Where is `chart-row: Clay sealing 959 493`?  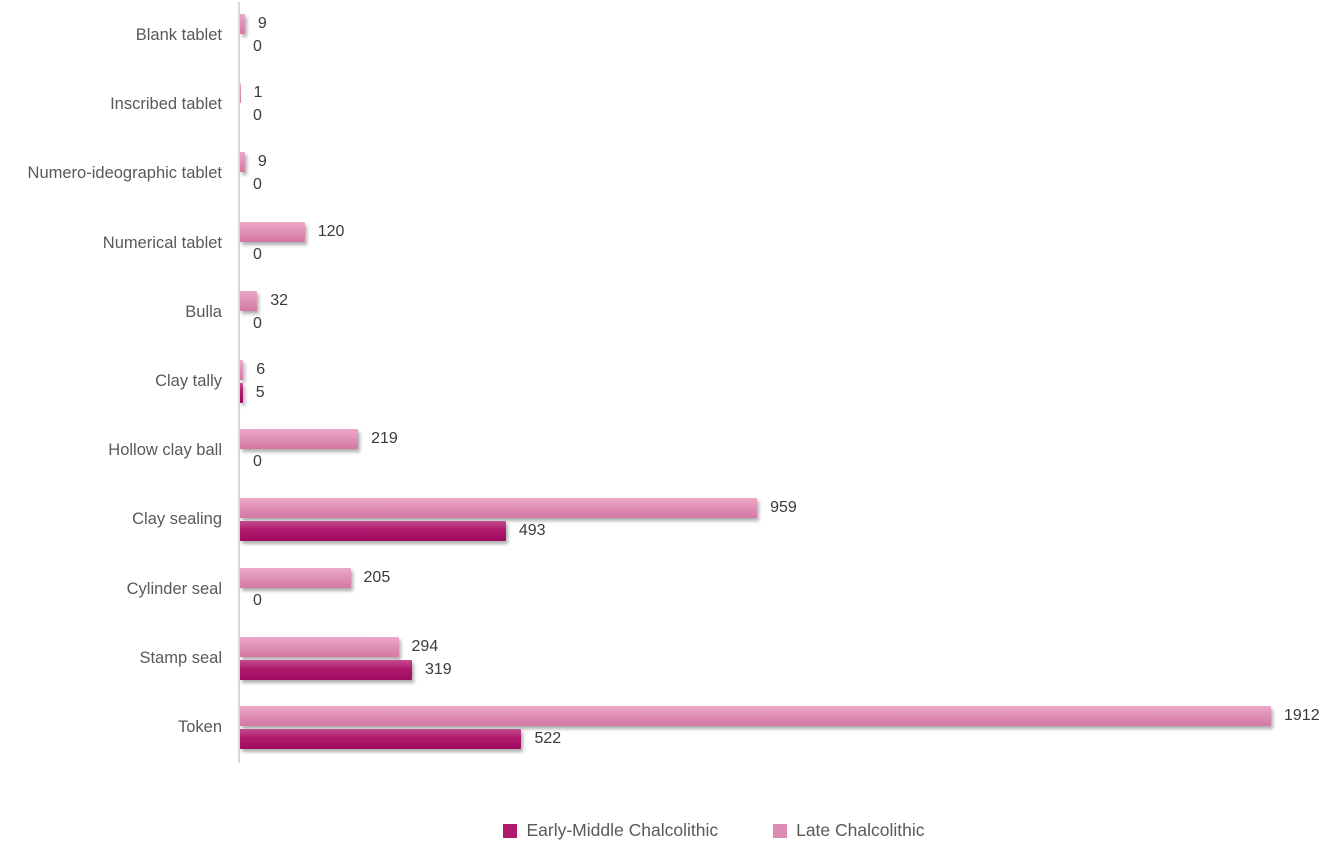 chart-row: Clay sealing 959 493 is located at coordinates (664, 519).